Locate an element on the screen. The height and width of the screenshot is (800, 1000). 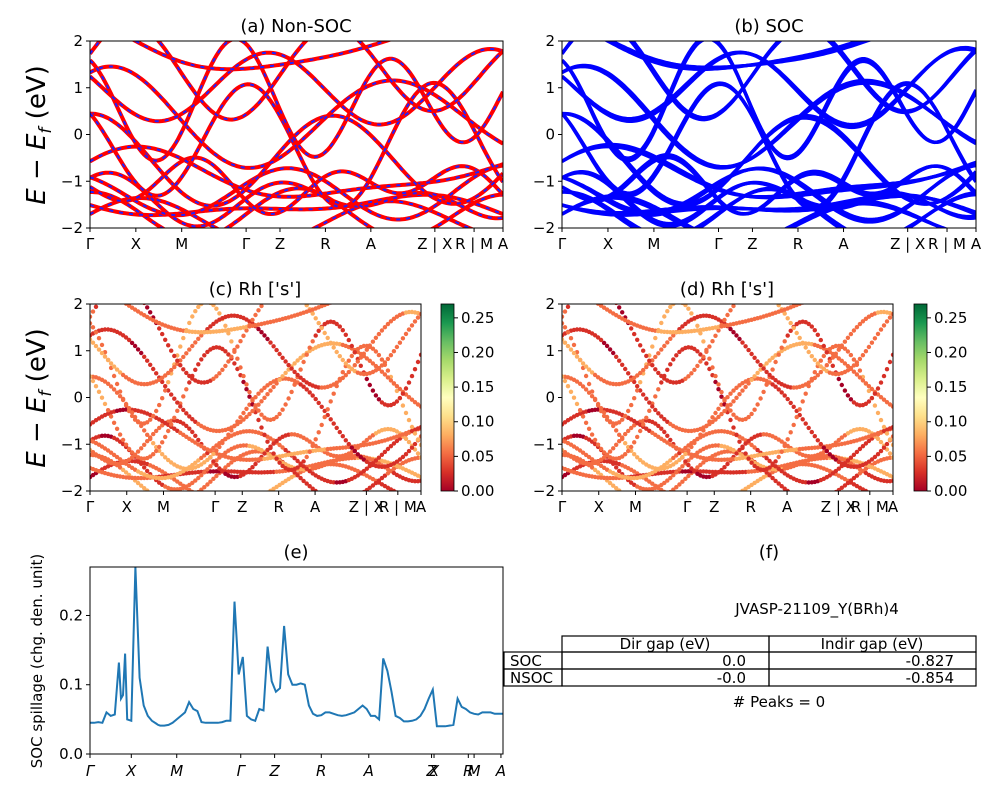
x-tick-label: Z is located at coordinates (752, 244).